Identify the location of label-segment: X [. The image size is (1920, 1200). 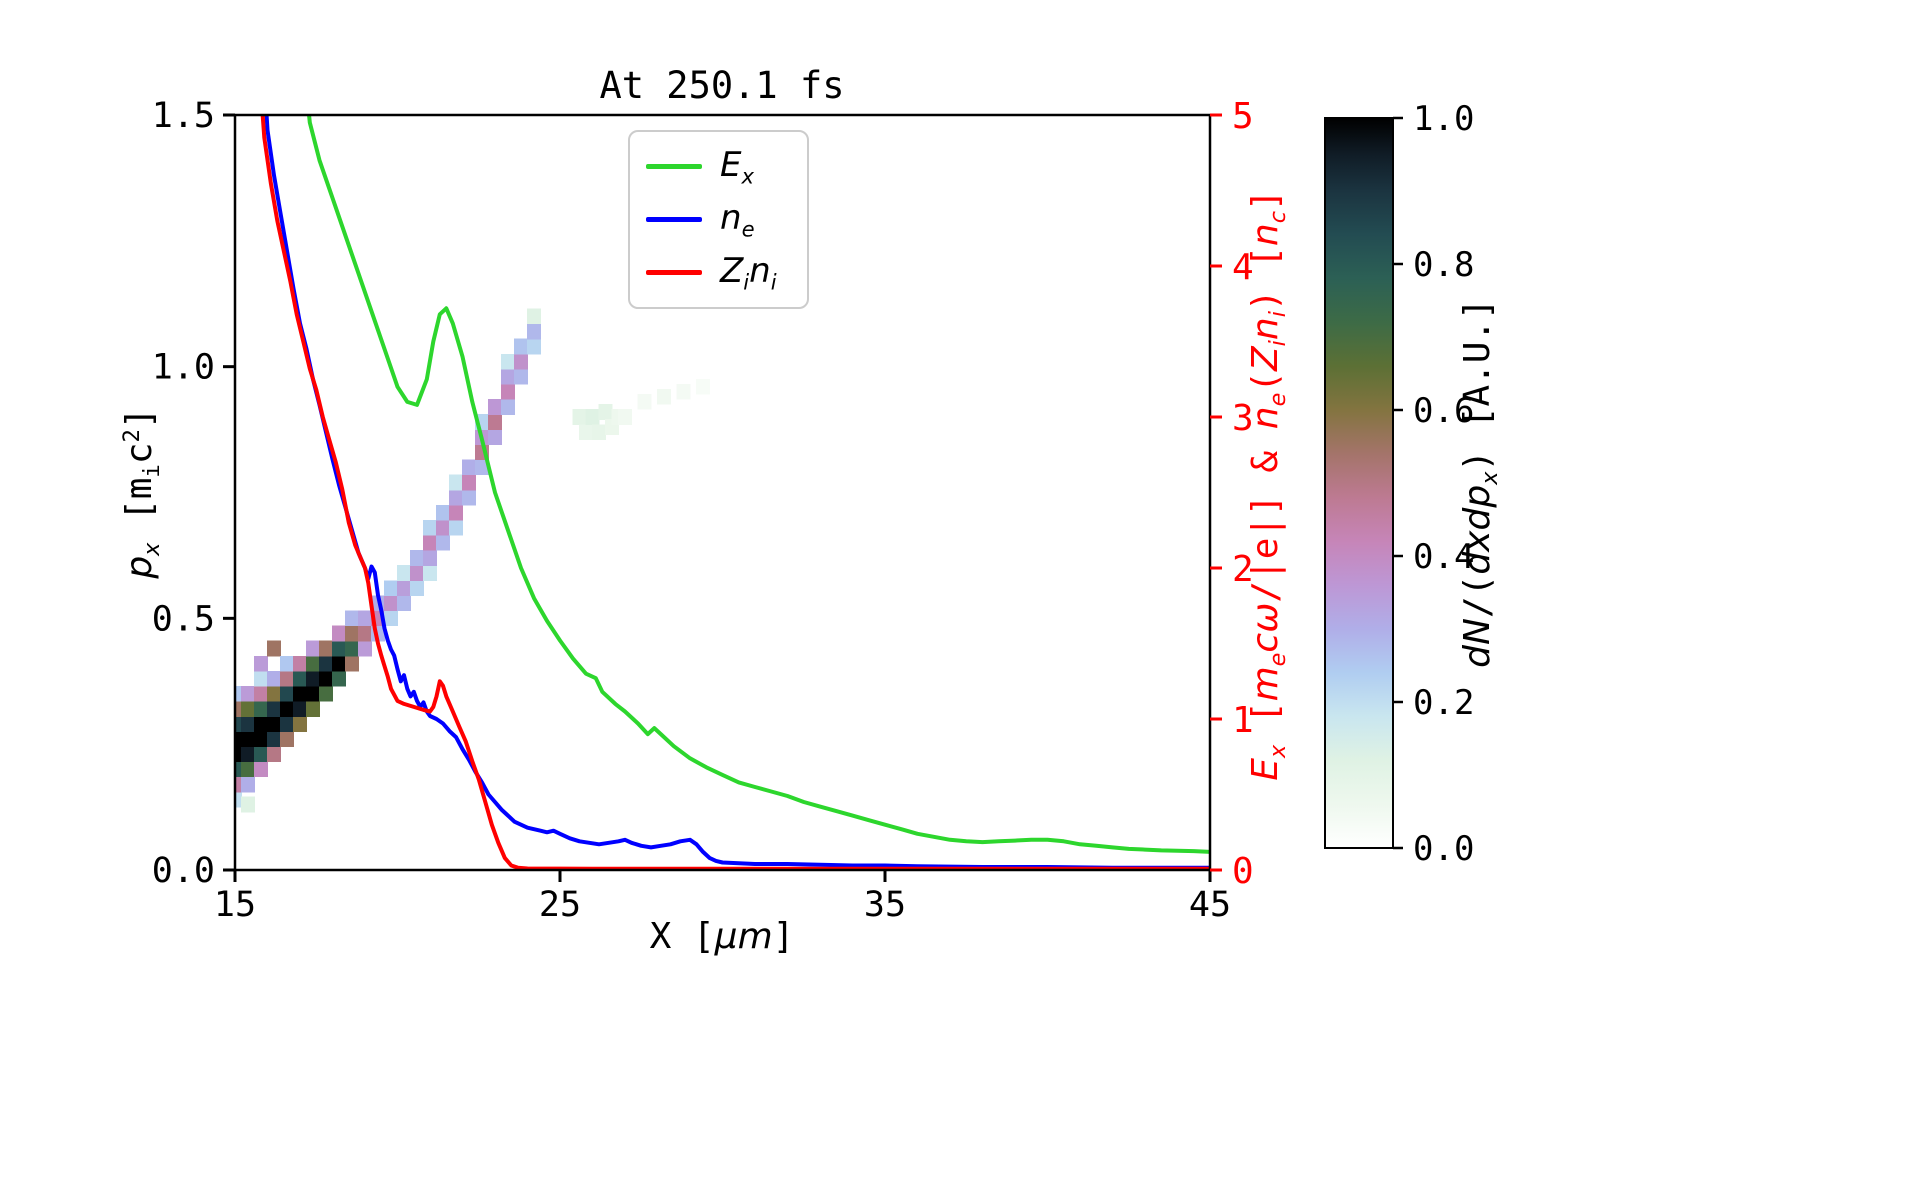
(682, 936).